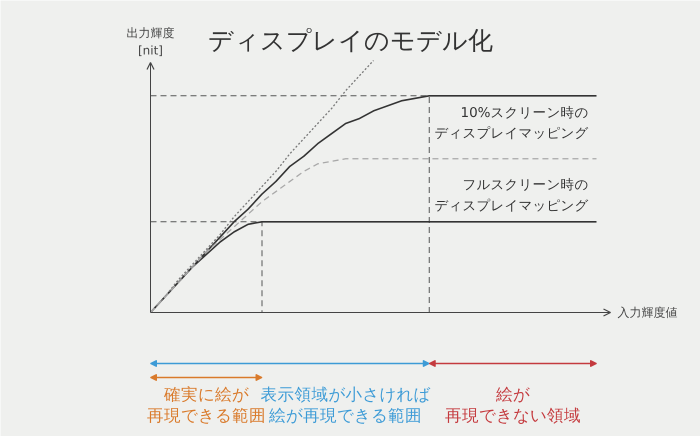 The image size is (700, 436). What do you see at coordinates (206, 415) in the screenshot?
I see `text: 再現できる範囲` at bounding box center [206, 415].